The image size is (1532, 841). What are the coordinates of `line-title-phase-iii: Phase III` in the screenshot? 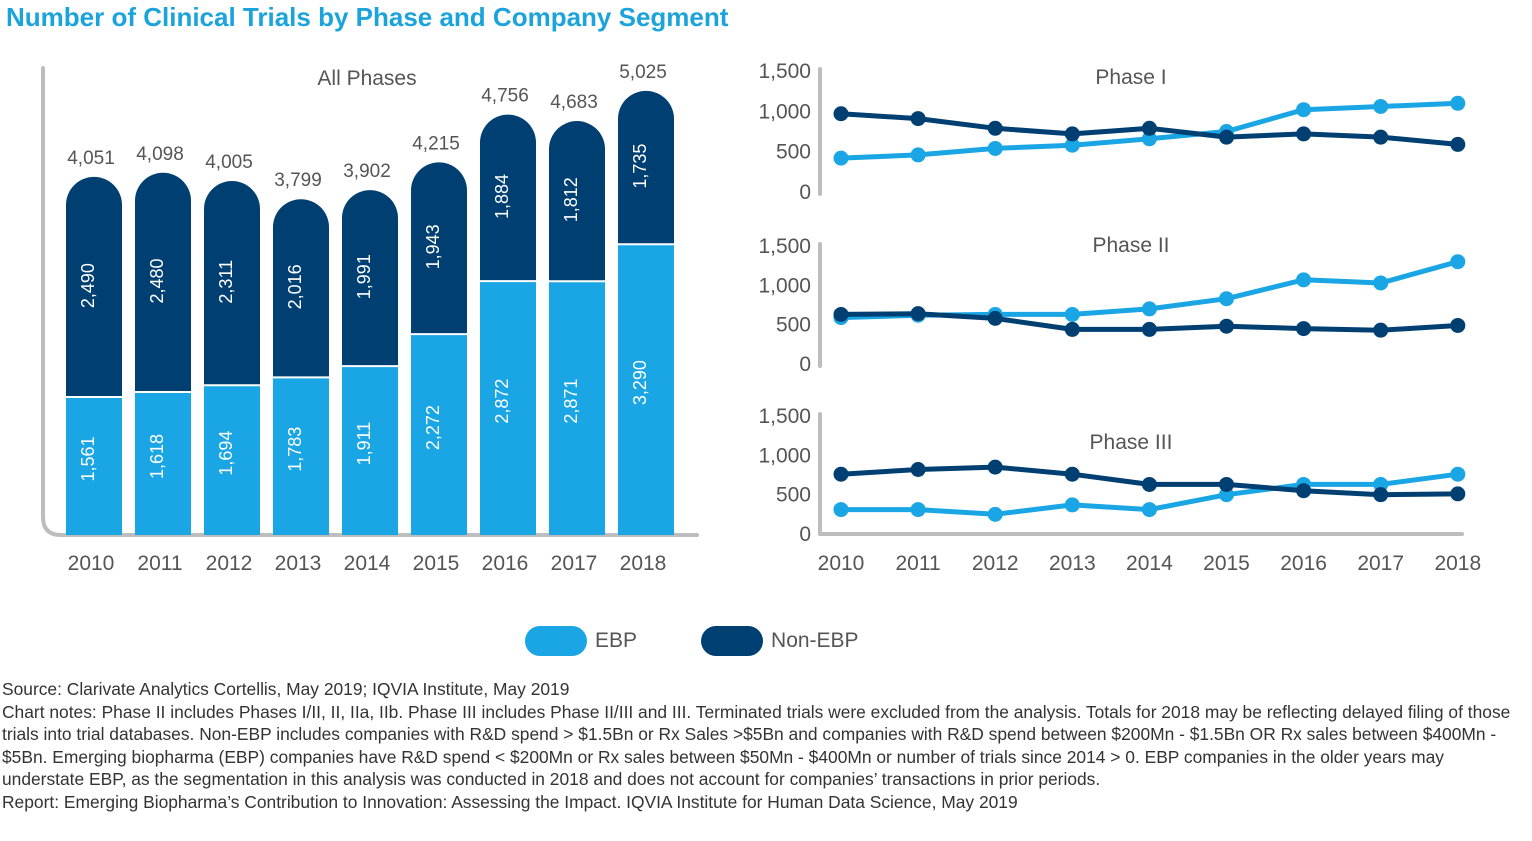 It's located at (1131, 442).